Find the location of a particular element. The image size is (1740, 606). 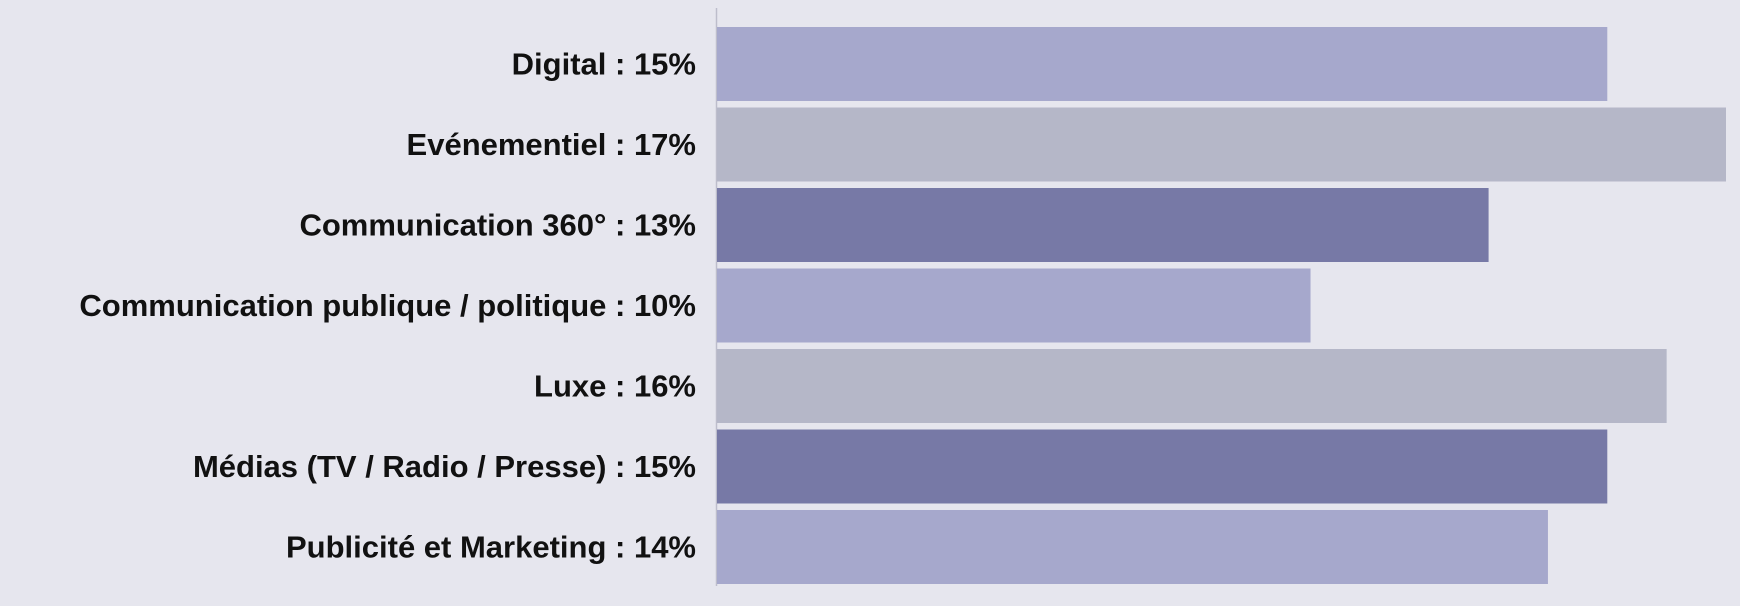

category-label-luxe-16: Luxe : 16% is located at coordinates (615, 386).